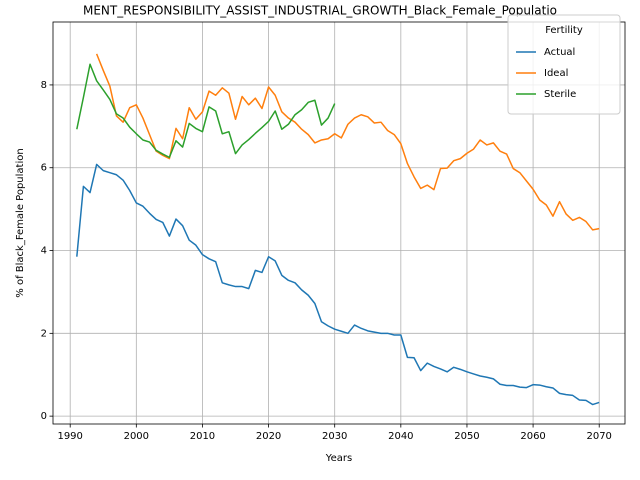 The height and width of the screenshot is (480, 640). I want to click on x-tick-label: 1990, so click(69, 436).